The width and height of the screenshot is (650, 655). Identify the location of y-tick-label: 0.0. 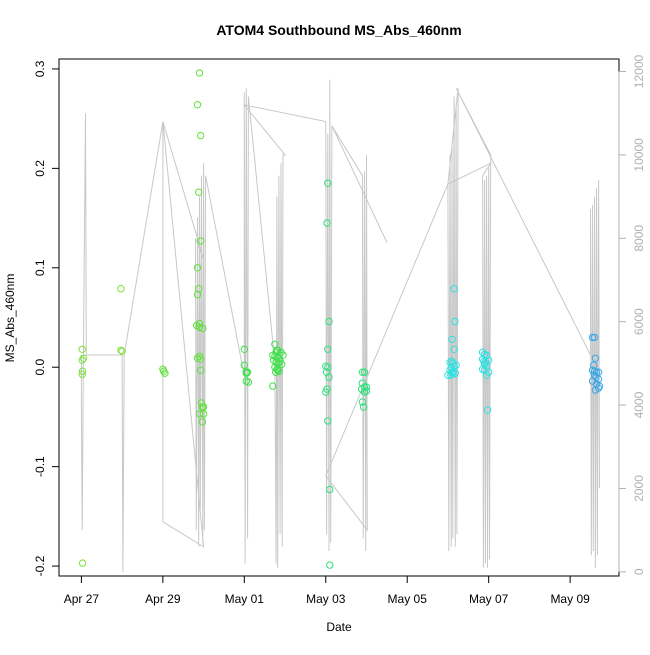
(40, 367).